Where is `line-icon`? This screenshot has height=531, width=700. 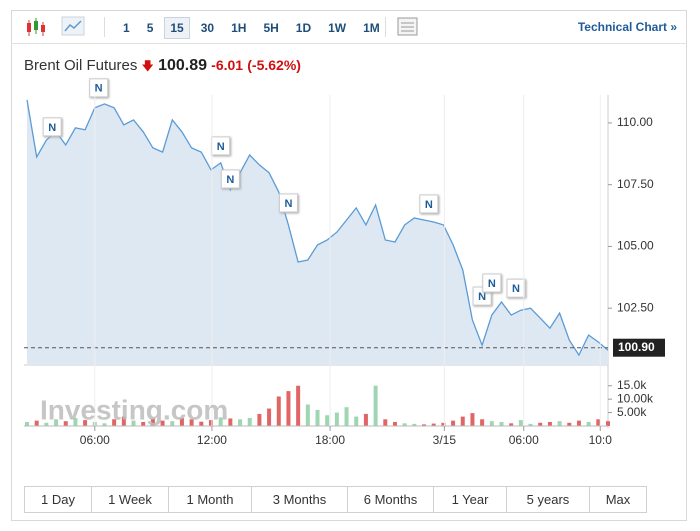 line-icon is located at coordinates (74, 27).